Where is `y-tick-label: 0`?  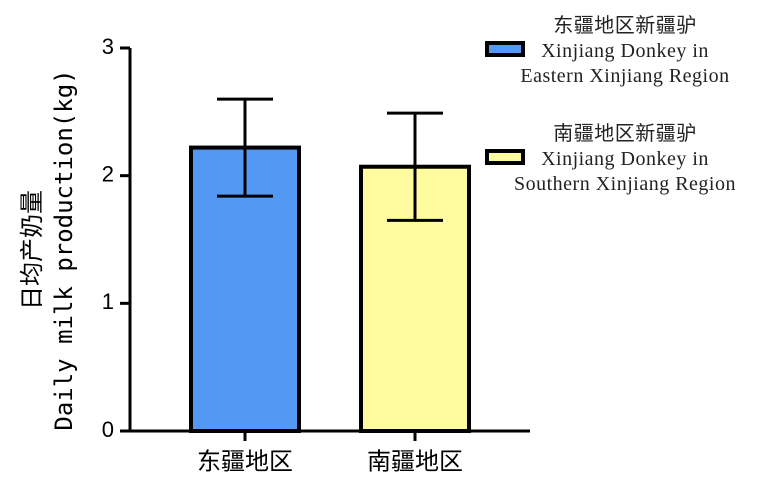
y-tick-label: 0 is located at coordinates (108, 429).